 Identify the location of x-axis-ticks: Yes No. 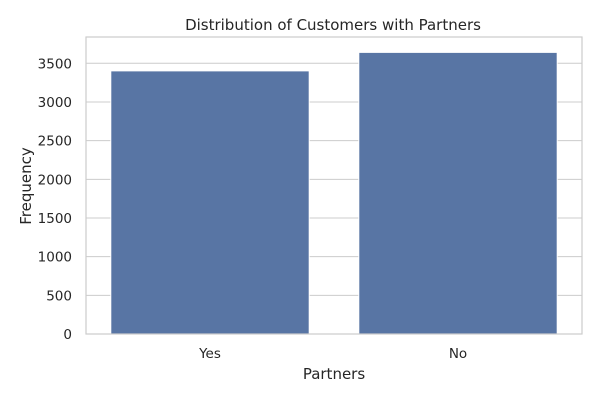
(332, 354).